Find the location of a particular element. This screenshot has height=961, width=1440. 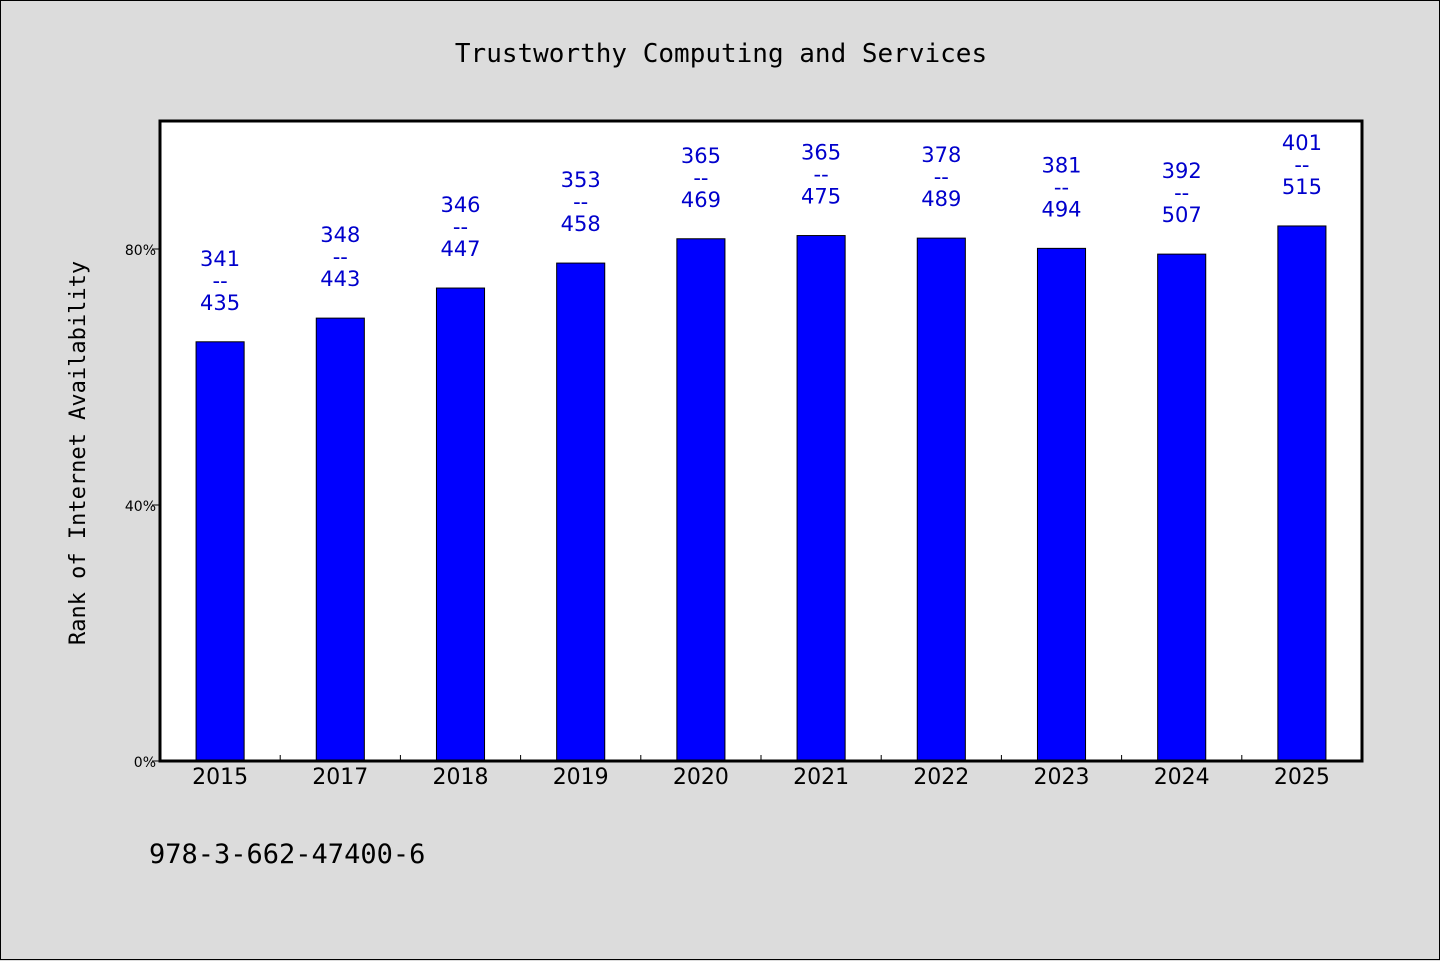

x-tick-label: 2020 is located at coordinates (701, 777).